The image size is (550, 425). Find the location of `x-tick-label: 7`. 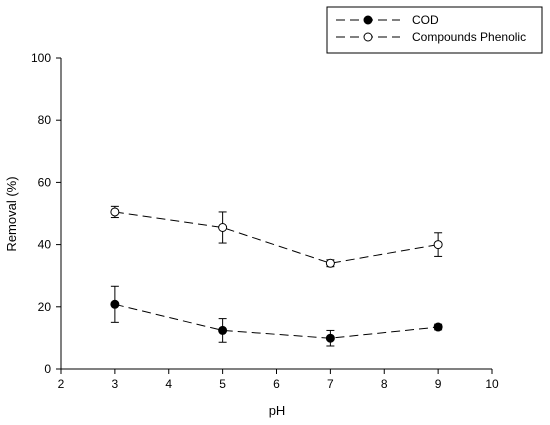

x-tick-label: 7 is located at coordinates (330, 384).